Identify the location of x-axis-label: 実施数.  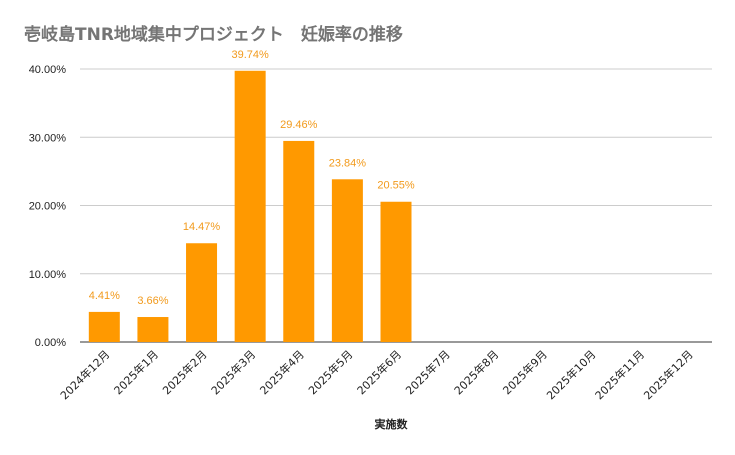
(392, 424).